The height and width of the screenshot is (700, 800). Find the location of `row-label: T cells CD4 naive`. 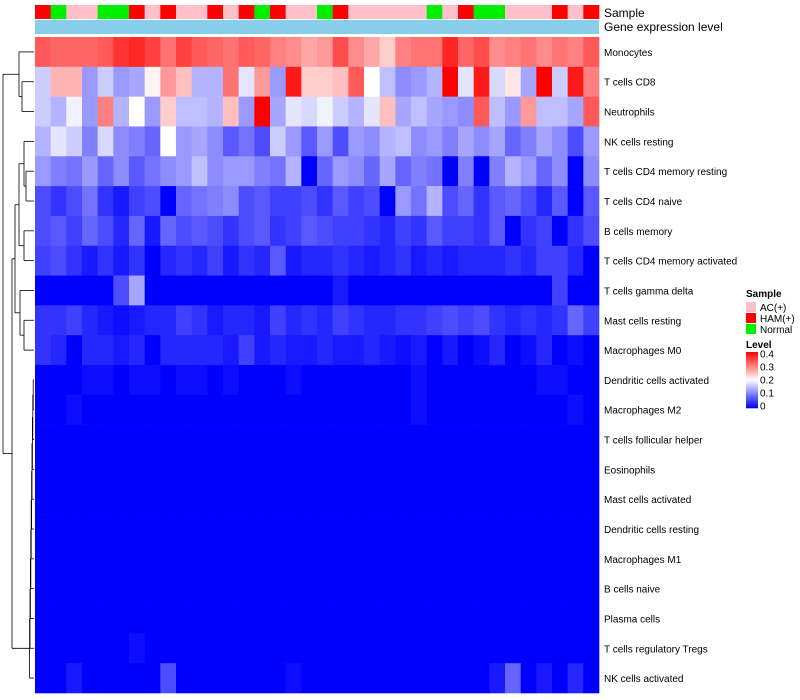

row-label: T cells CD4 naive is located at coordinates (643, 202).